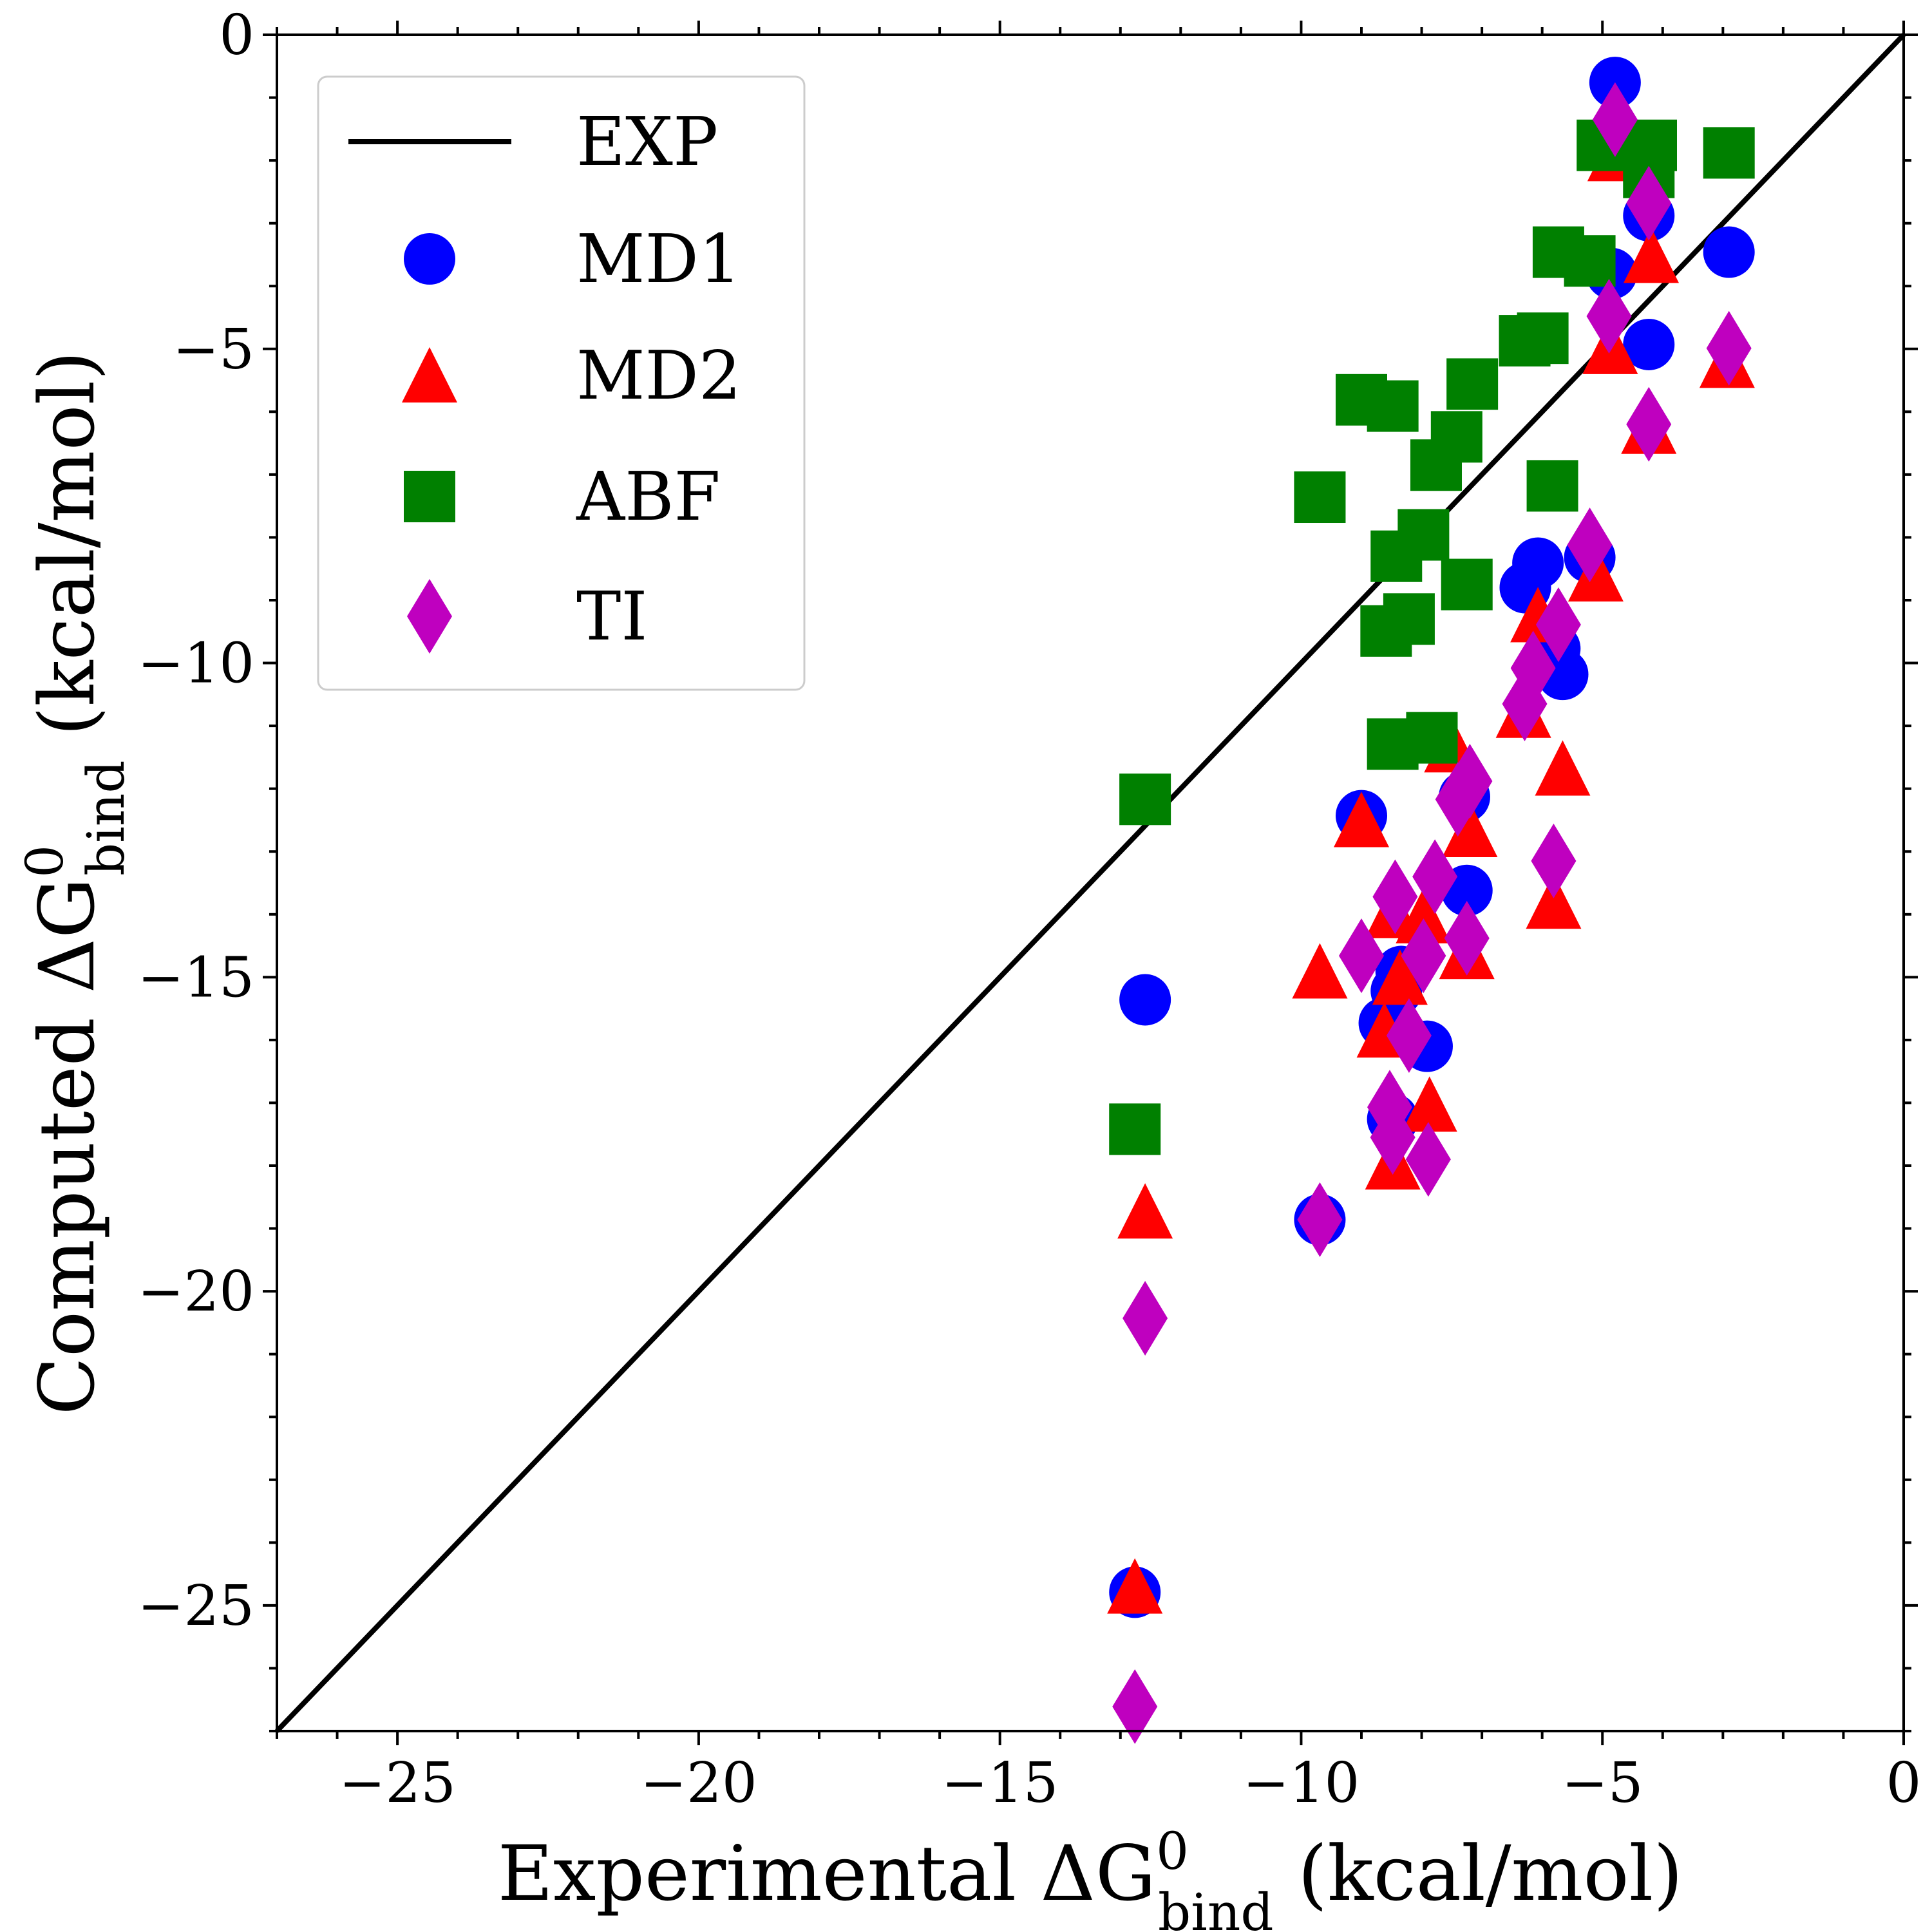 This screenshot has height=1932, width=1932. I want to click on legend-label-ti: TI, so click(611, 617).